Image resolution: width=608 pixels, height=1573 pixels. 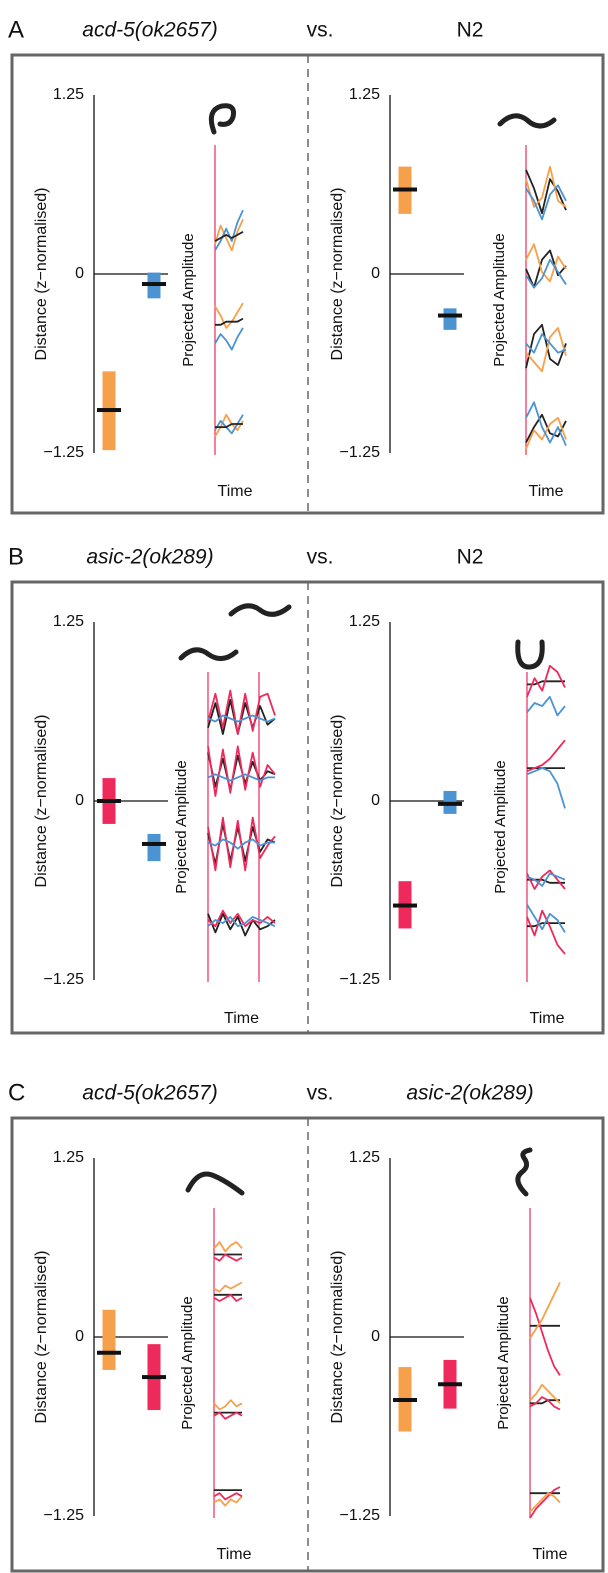 What do you see at coordinates (16, 556) in the screenshot?
I see `panel-letter: B` at bounding box center [16, 556].